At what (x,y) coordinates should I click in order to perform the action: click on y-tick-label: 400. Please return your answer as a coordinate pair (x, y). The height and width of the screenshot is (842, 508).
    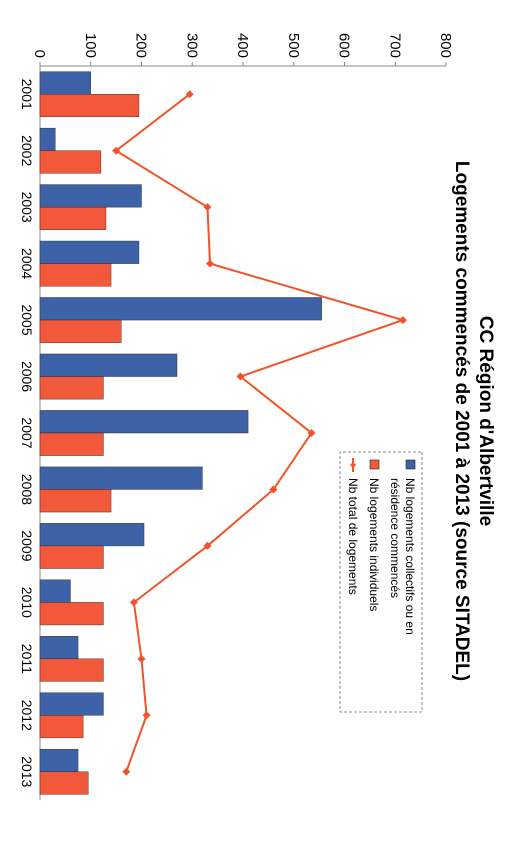
    Looking at the image, I should click on (242, 45).